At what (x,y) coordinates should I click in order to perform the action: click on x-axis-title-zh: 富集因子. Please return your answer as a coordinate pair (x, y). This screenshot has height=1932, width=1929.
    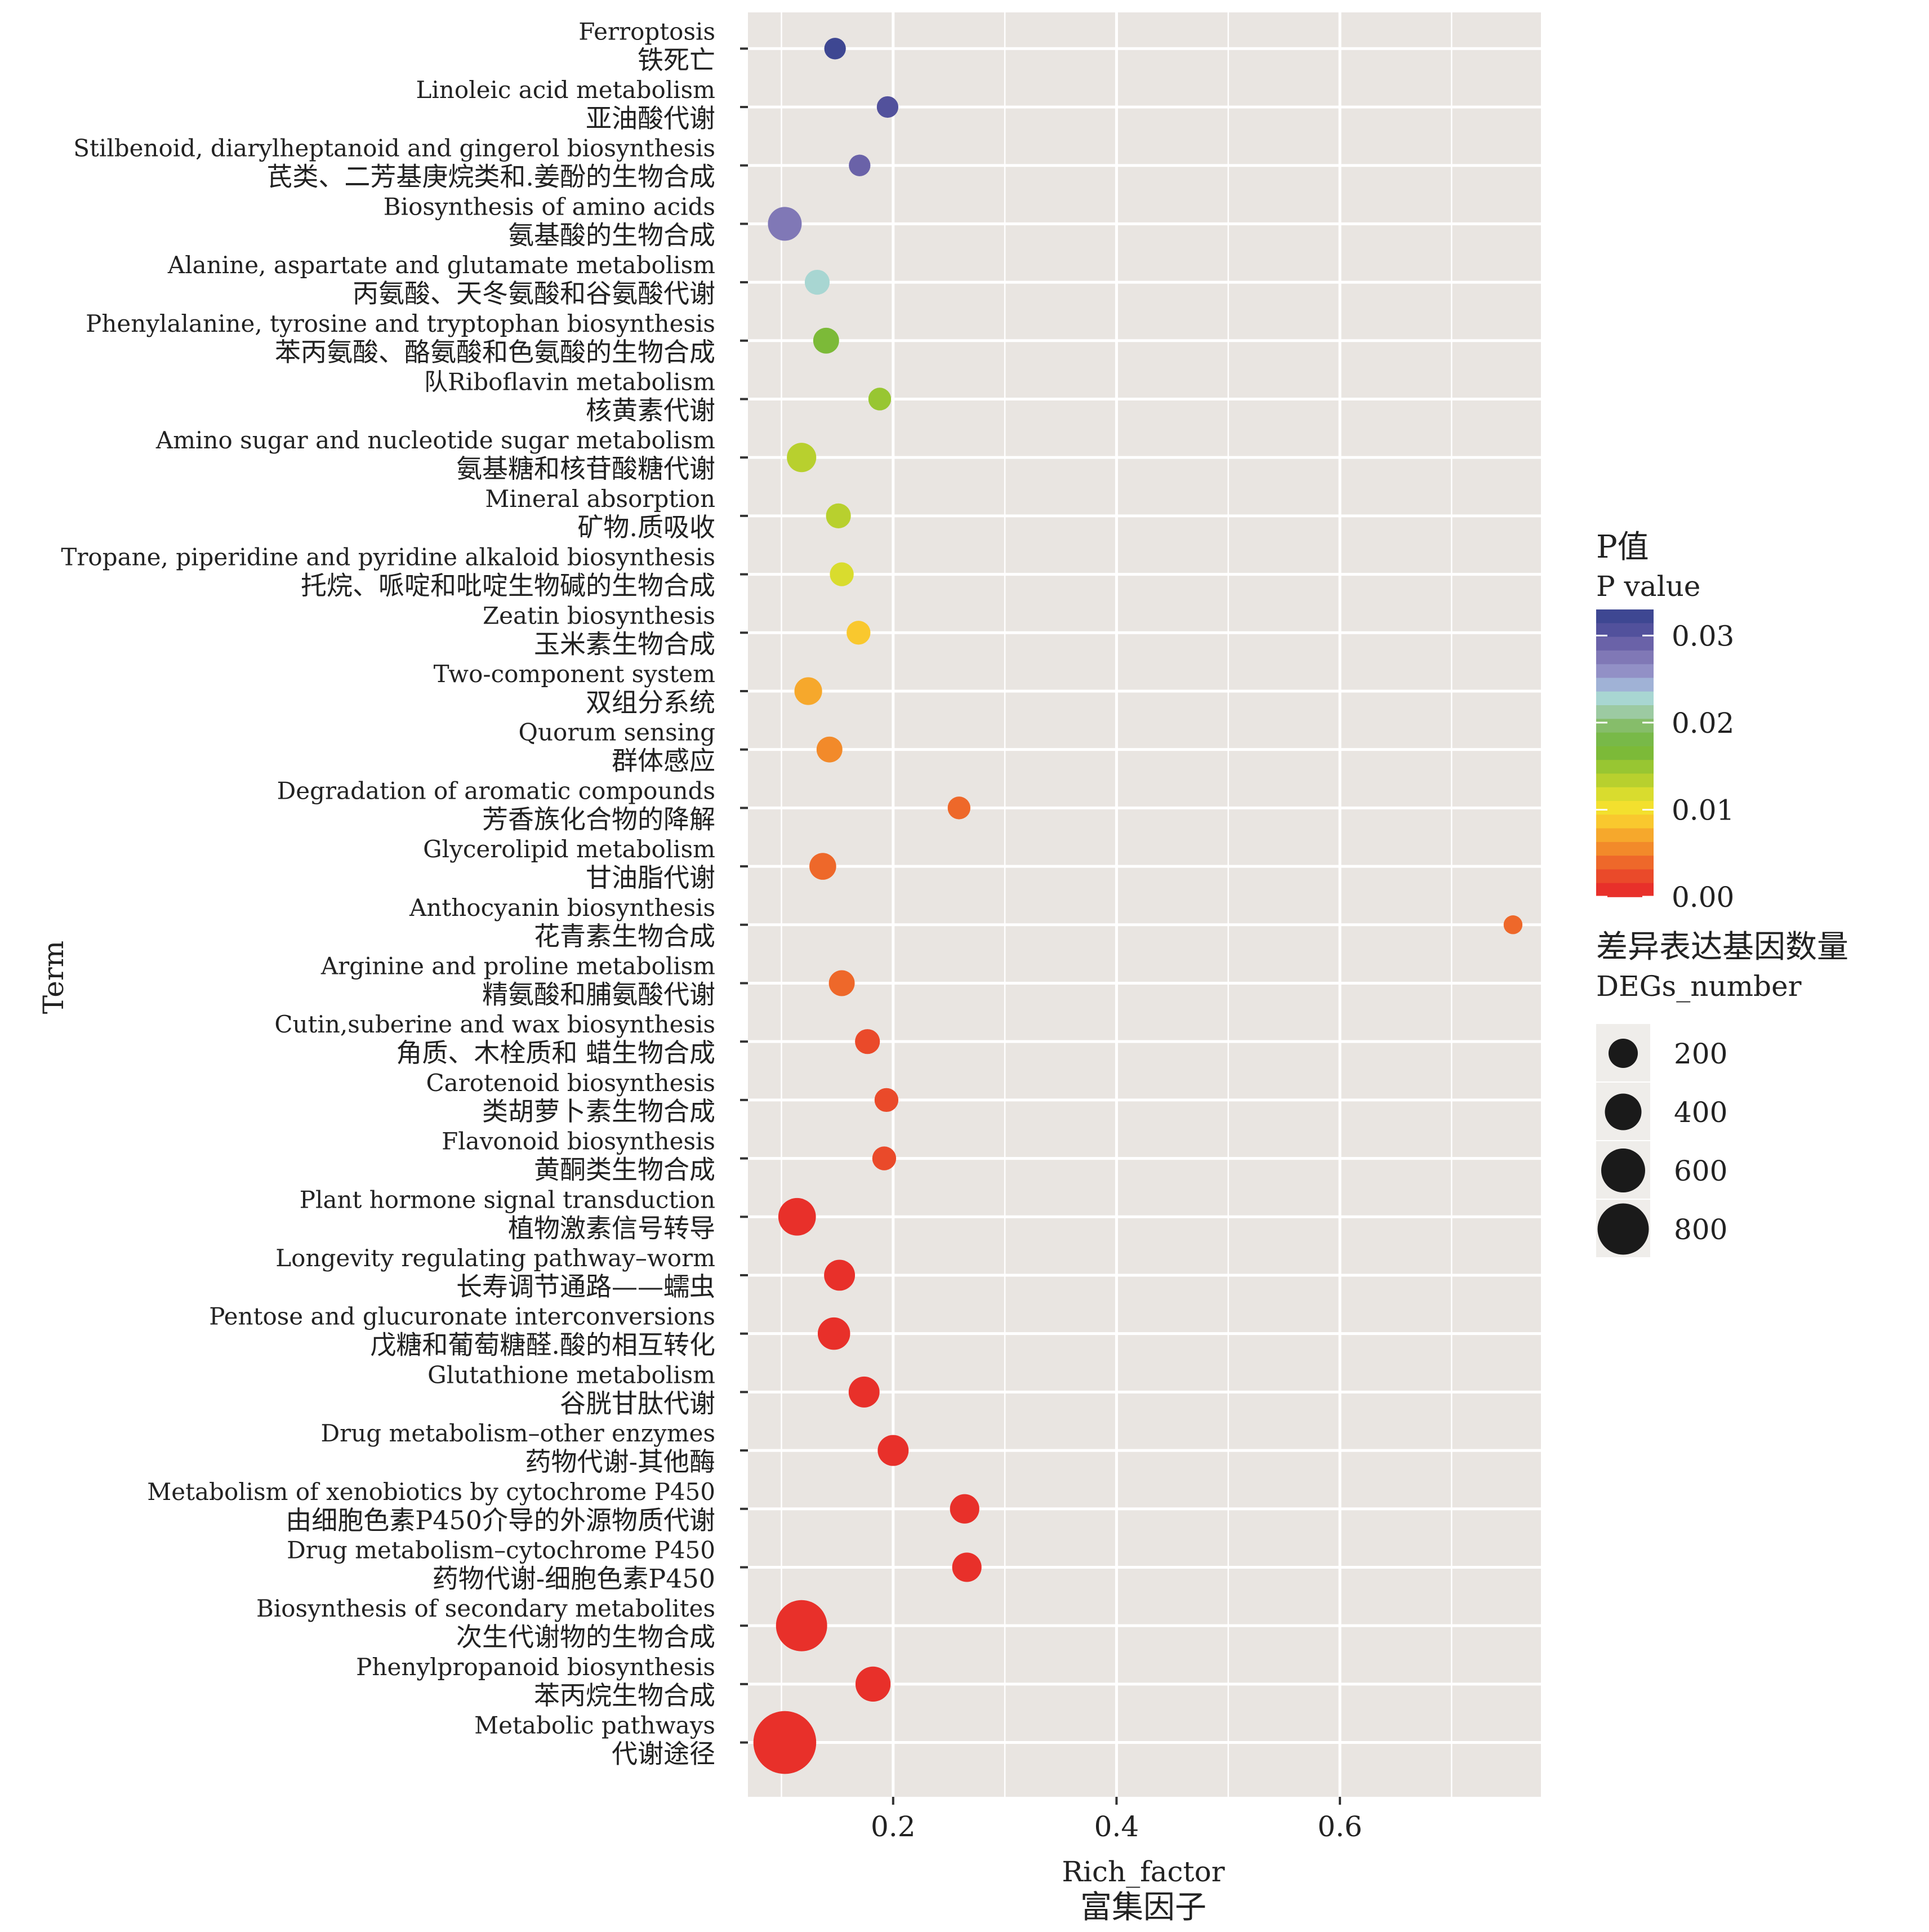
    Looking at the image, I should click on (1143, 1907).